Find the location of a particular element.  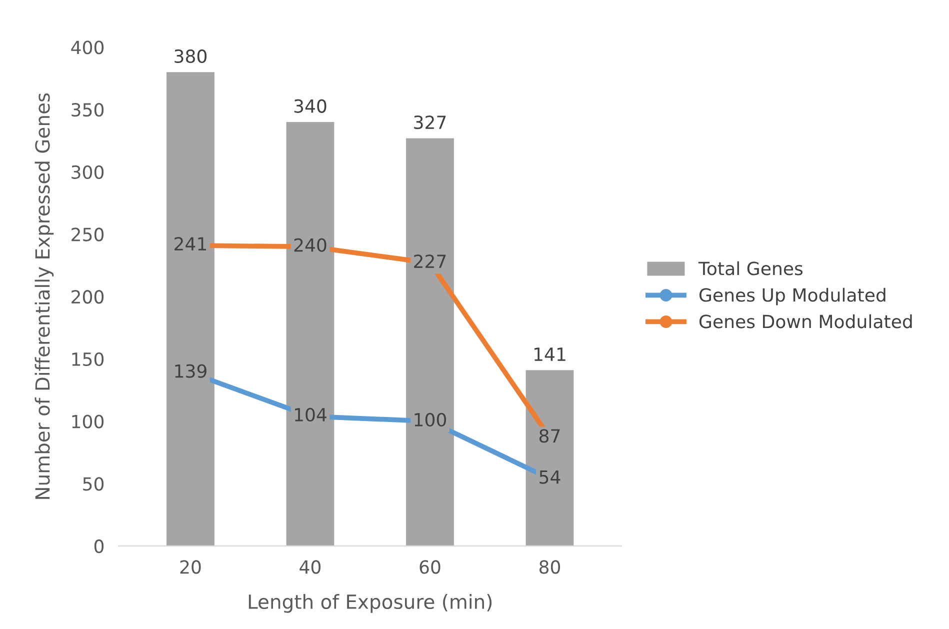

x-tick-label: 80 is located at coordinates (549, 567).